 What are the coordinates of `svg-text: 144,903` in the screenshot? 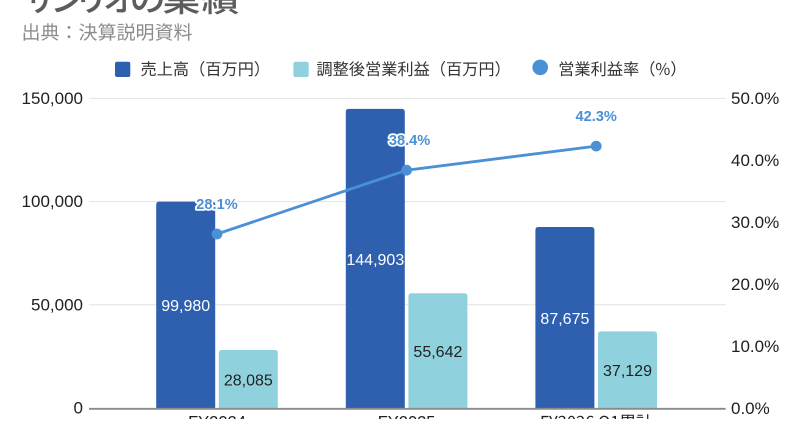 It's located at (375, 260).